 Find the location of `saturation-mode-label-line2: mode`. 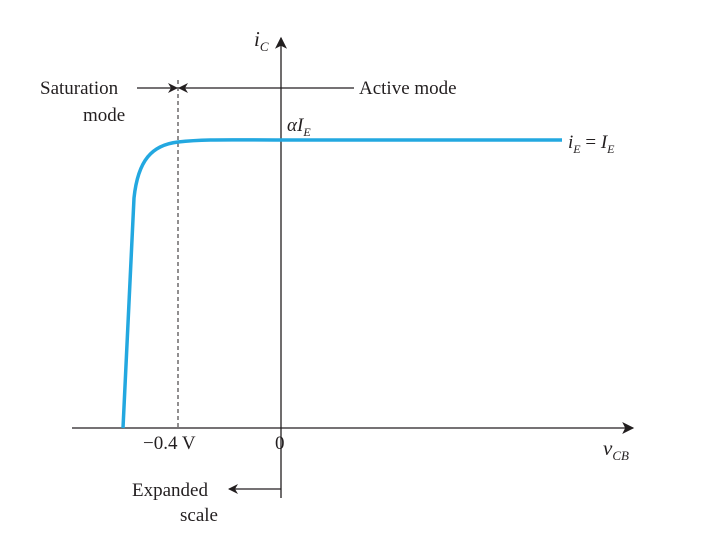

saturation-mode-label-line2: mode is located at coordinates (104, 115).